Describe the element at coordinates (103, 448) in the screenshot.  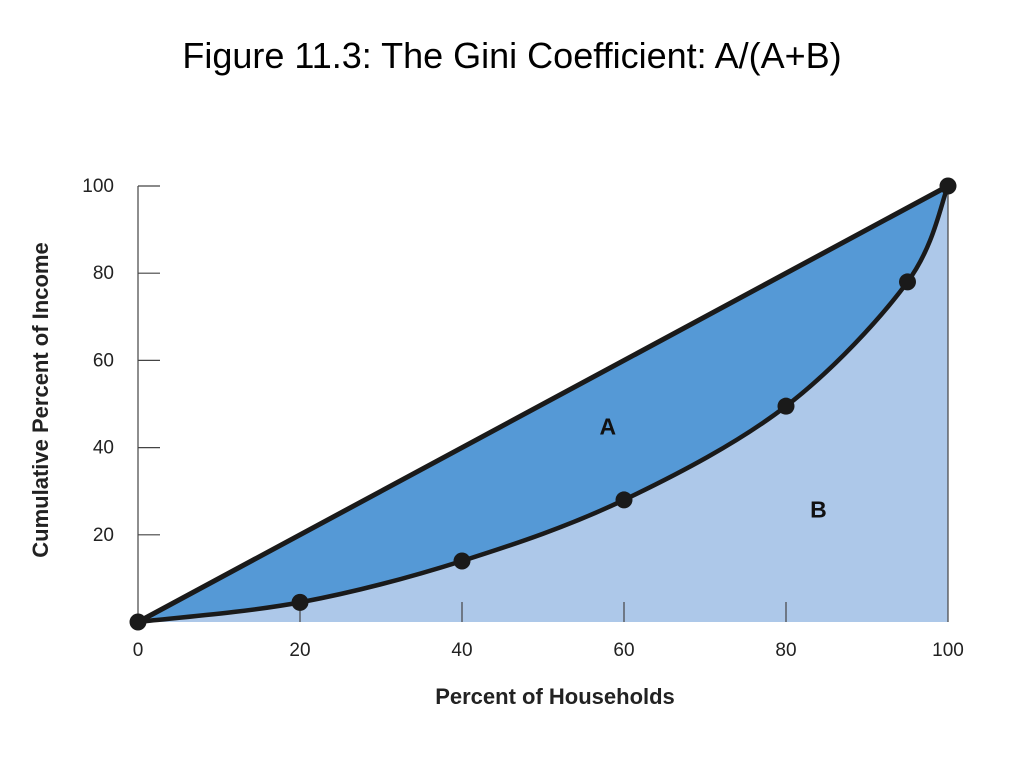
I see `y-tick-label-40: 40` at that location.